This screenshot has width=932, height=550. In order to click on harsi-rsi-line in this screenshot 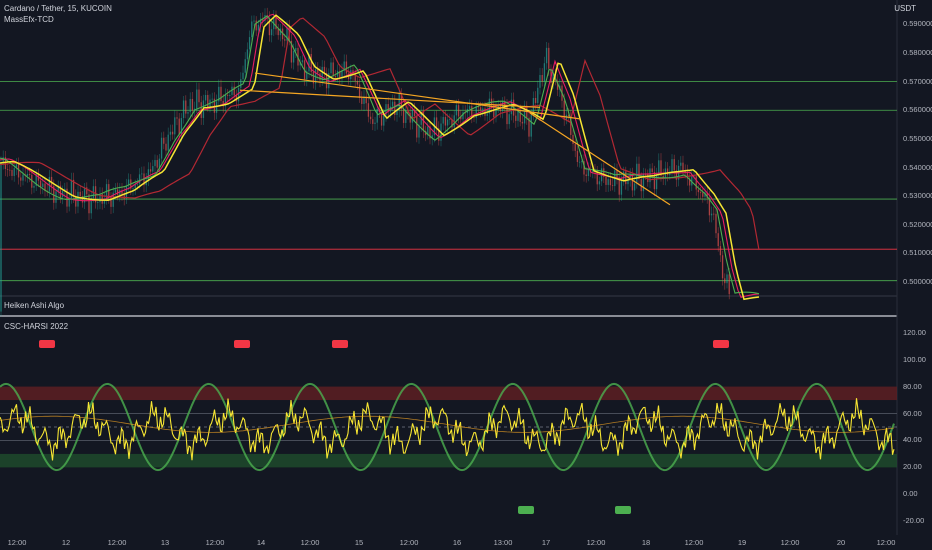, I will do `click(447, 429)`.